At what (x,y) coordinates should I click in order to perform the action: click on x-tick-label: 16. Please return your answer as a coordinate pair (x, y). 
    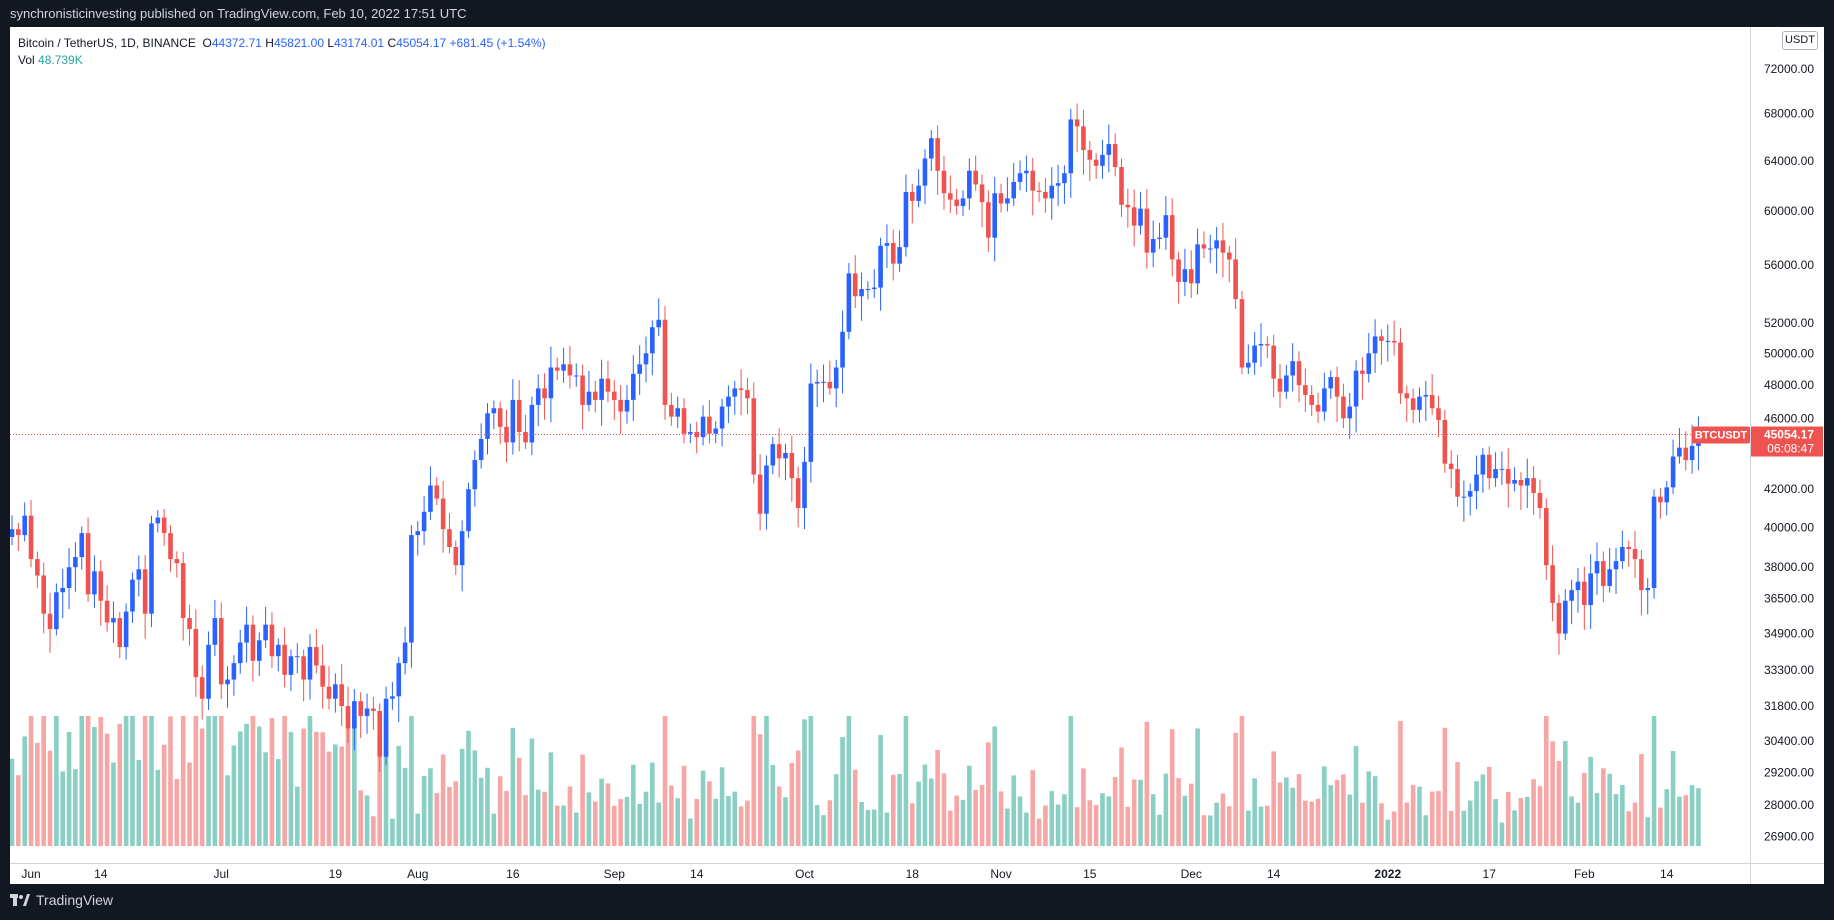
    Looking at the image, I should click on (513, 874).